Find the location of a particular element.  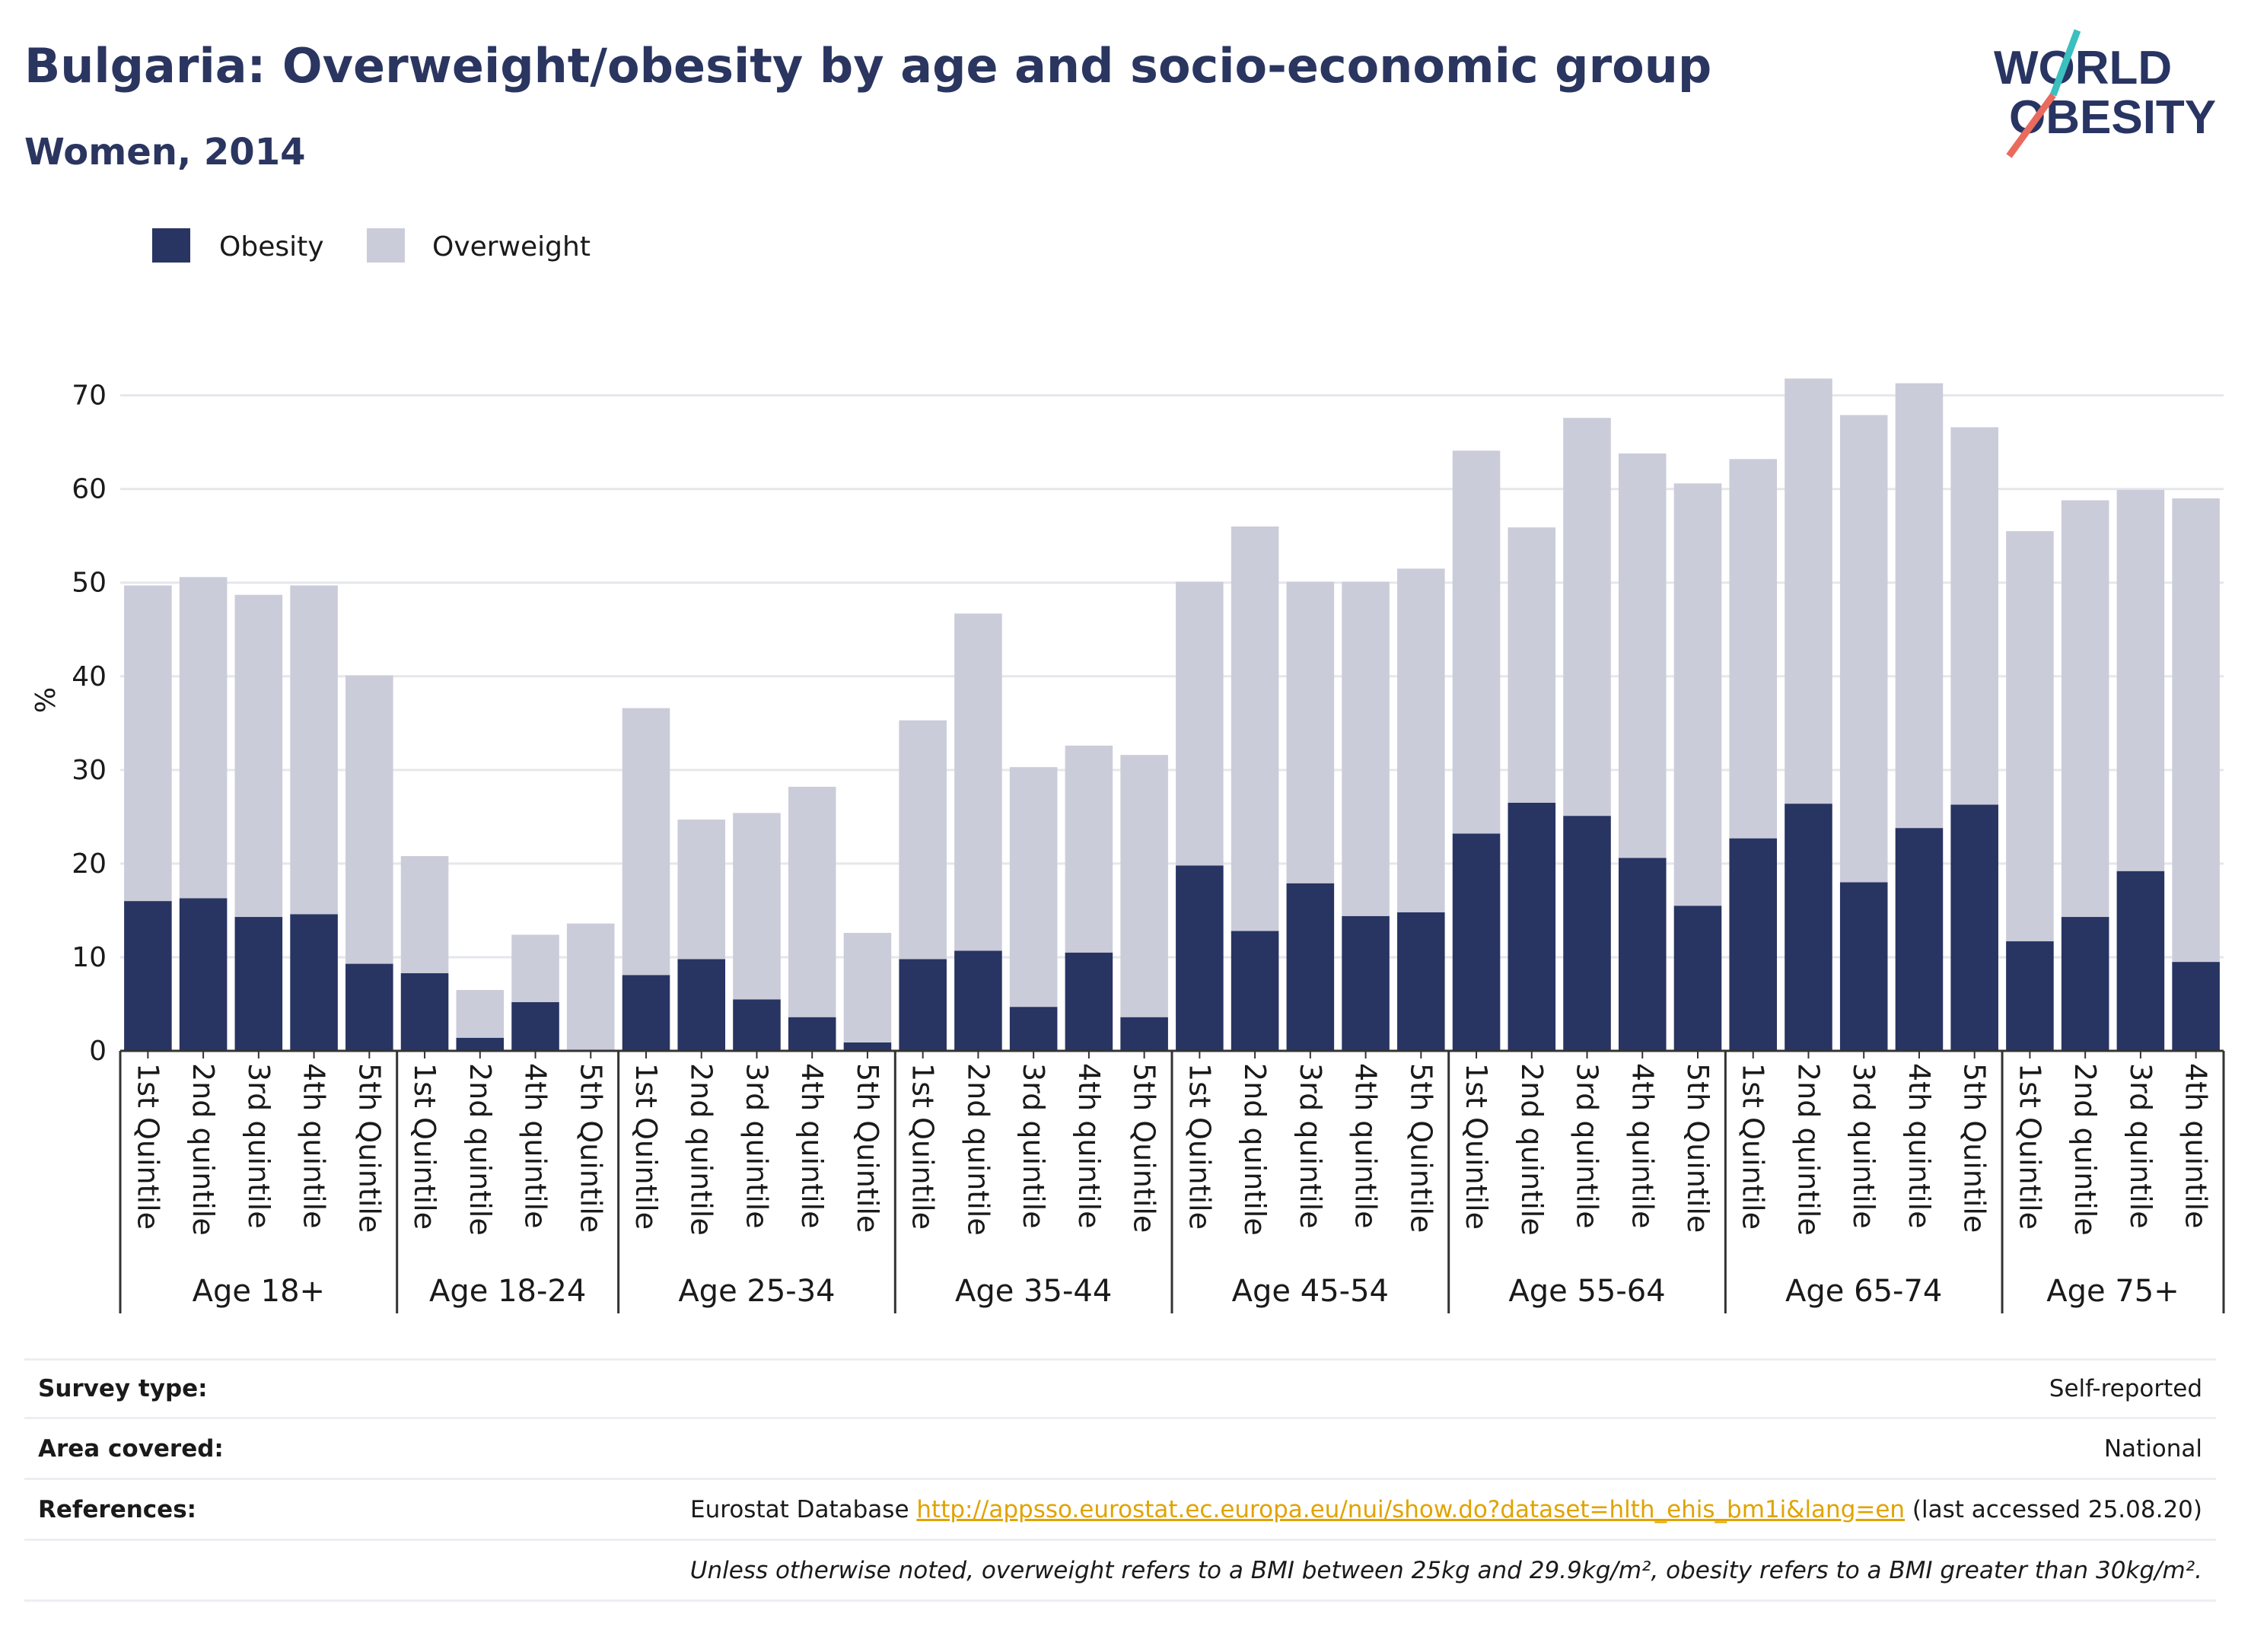

y-tick-label: 10 is located at coordinates (89, 957).